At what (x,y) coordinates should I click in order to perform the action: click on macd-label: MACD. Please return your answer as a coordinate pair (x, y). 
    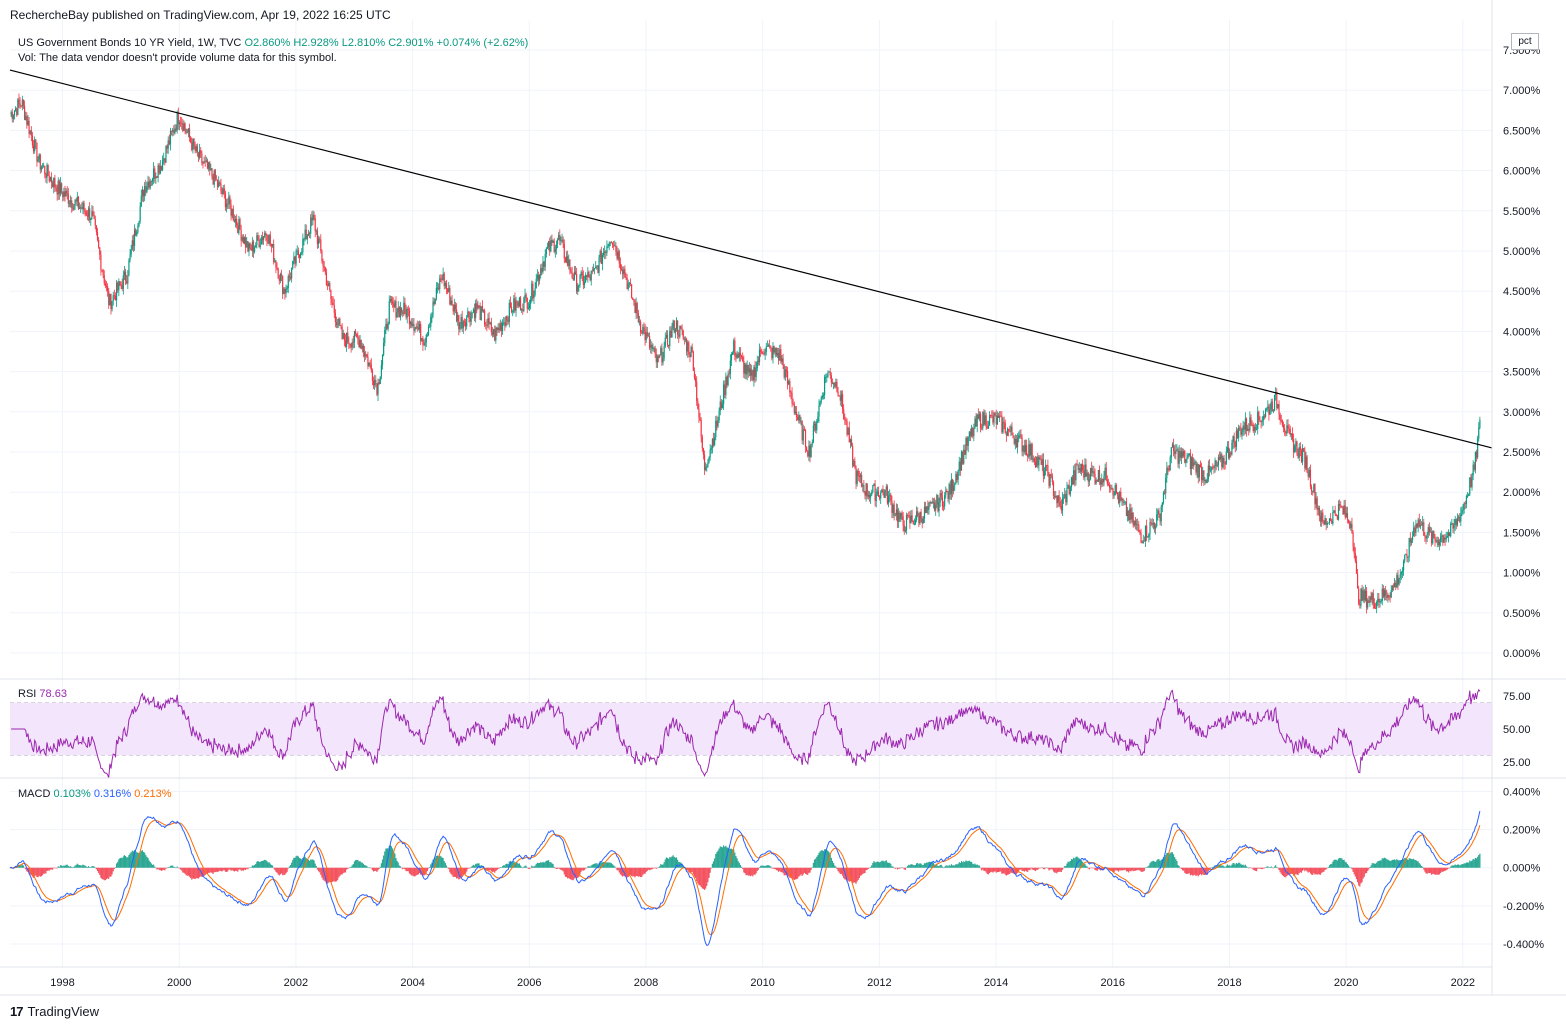
    Looking at the image, I should click on (34, 794).